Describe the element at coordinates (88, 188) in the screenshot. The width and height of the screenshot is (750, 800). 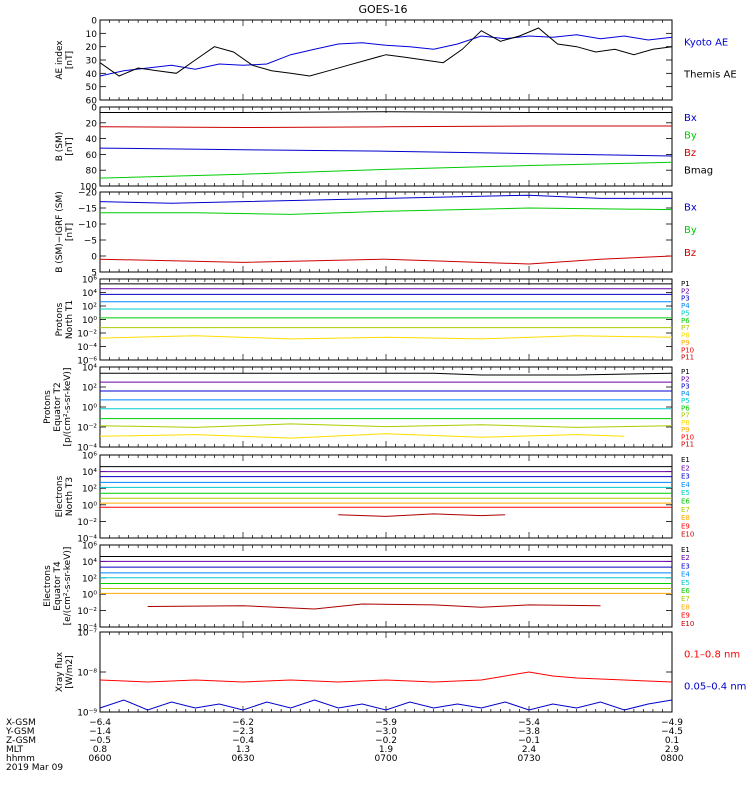
I see `y-tick-label: 100` at that location.